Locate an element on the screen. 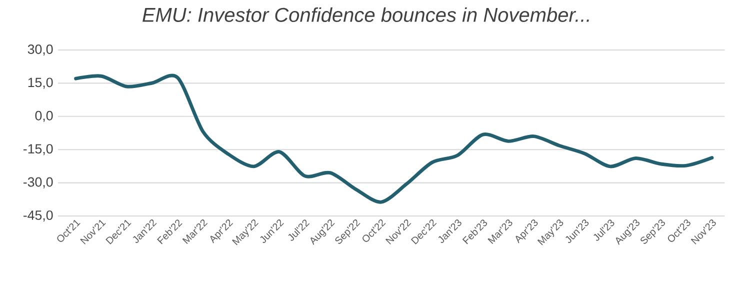 Image resolution: width=745 pixels, height=296 pixels. y-tick-label: 15,0 is located at coordinates (40, 83).